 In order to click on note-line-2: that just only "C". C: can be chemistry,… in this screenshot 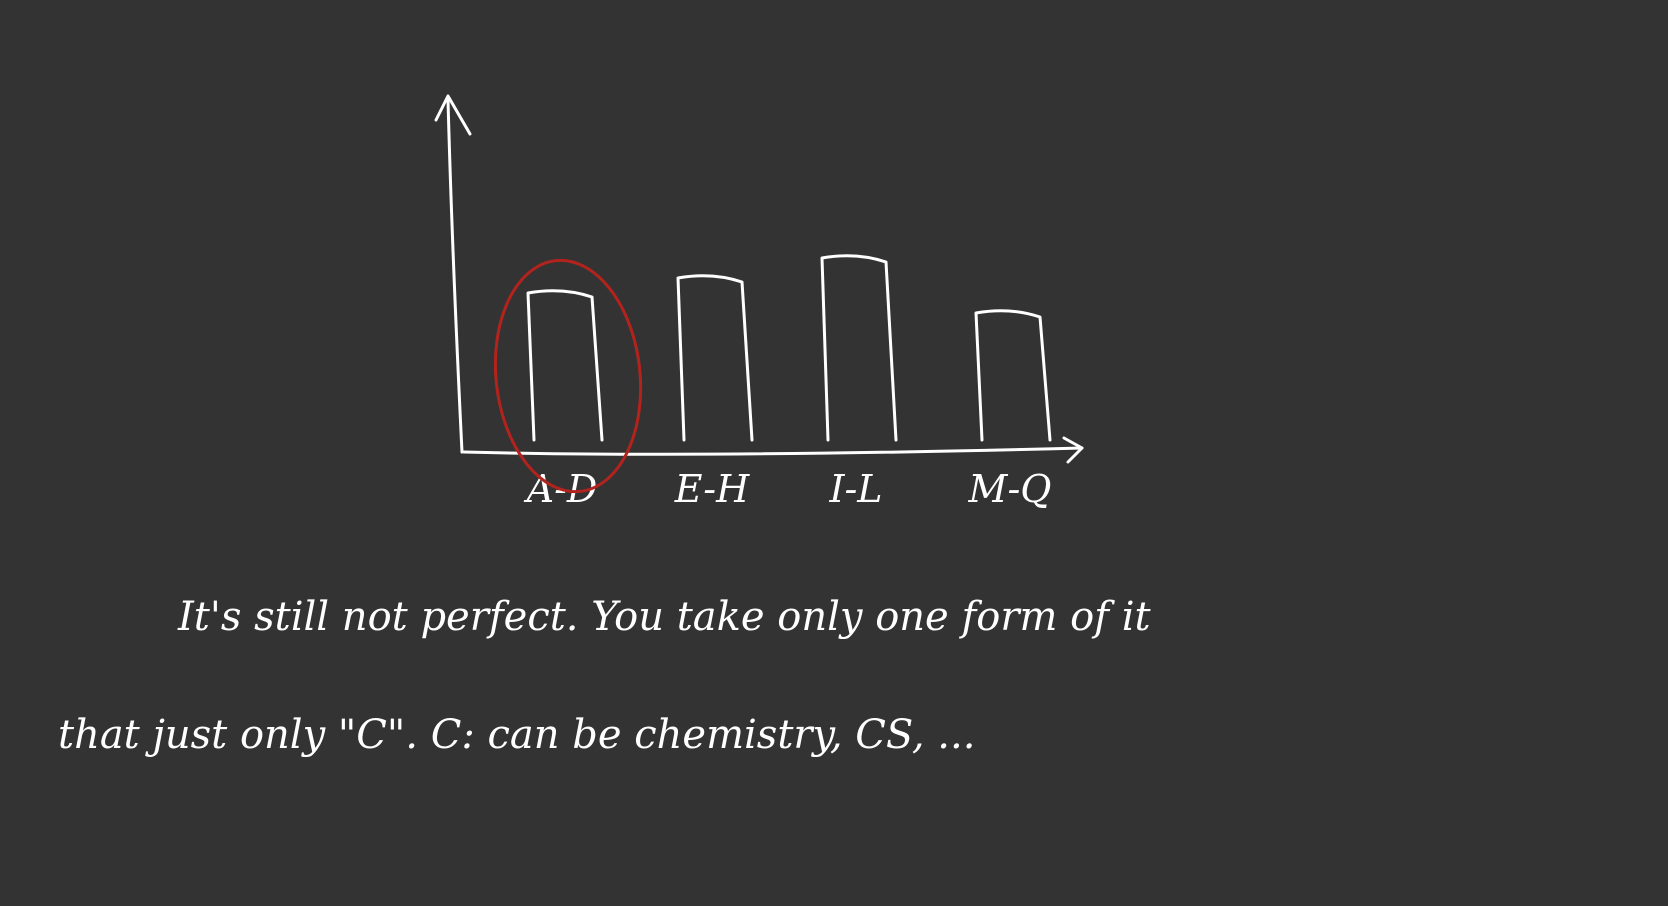, I will do `click(516, 735)`.